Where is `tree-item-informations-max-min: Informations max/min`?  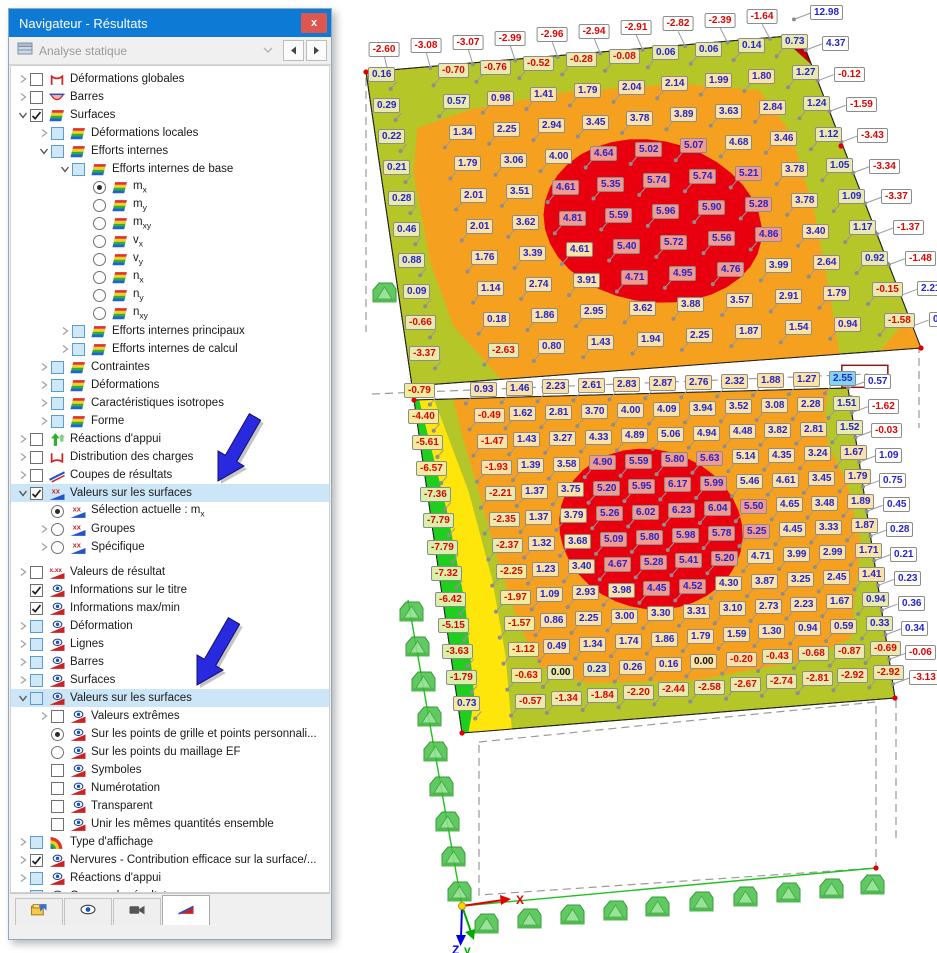 tree-item-informations-max-min: Informations max/min is located at coordinates (170, 608).